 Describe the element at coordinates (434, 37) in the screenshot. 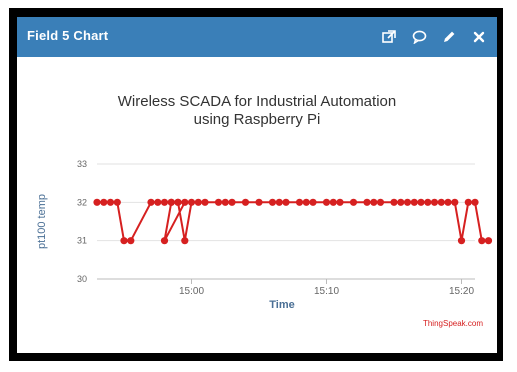

I see `header-toolbar` at that location.